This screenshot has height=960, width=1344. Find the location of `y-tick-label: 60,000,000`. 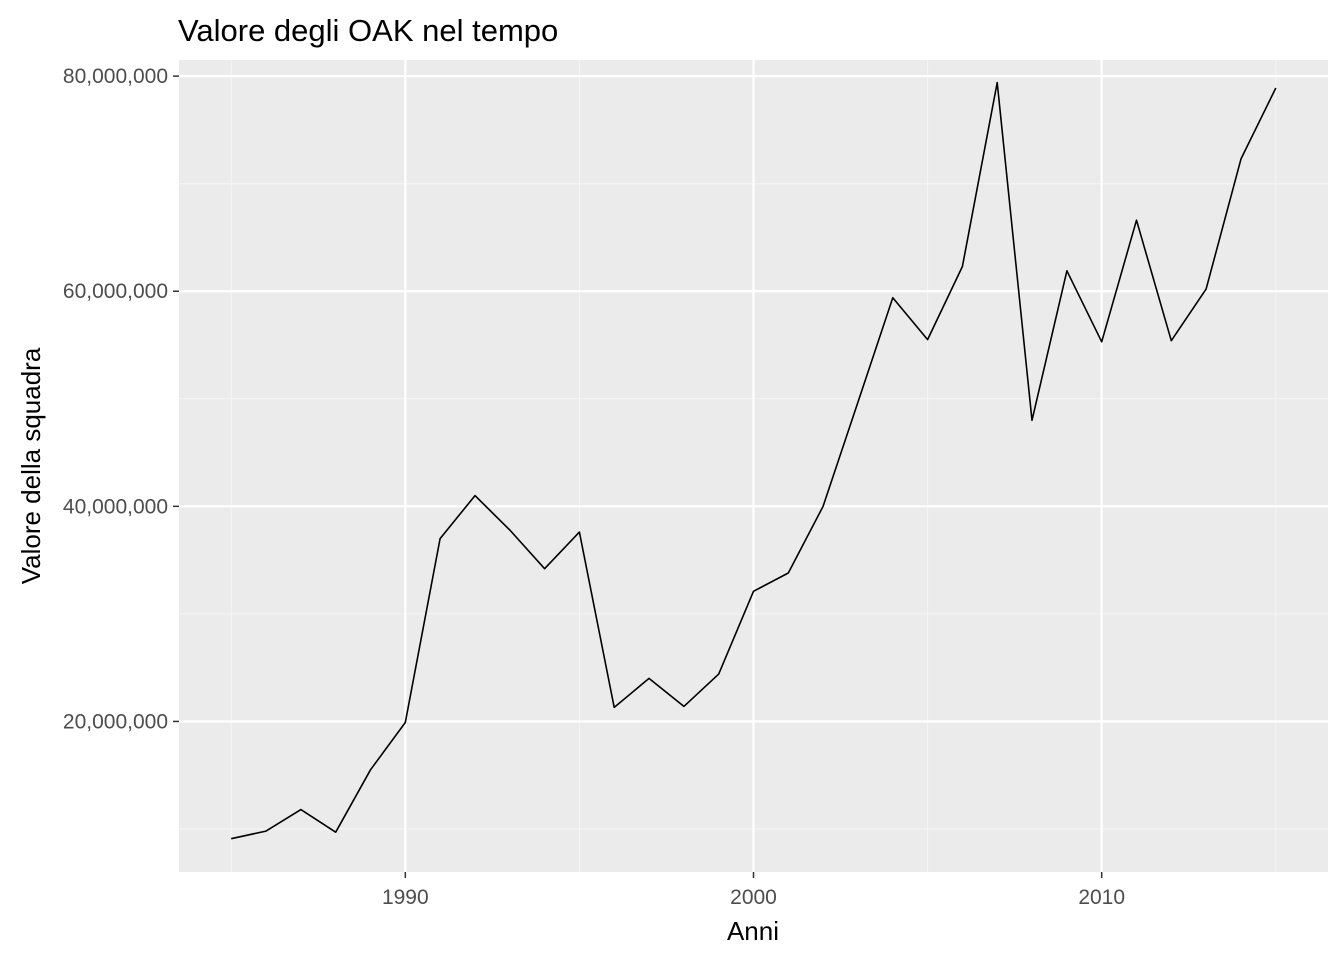

y-tick-label: 60,000,000 is located at coordinates (115, 291).